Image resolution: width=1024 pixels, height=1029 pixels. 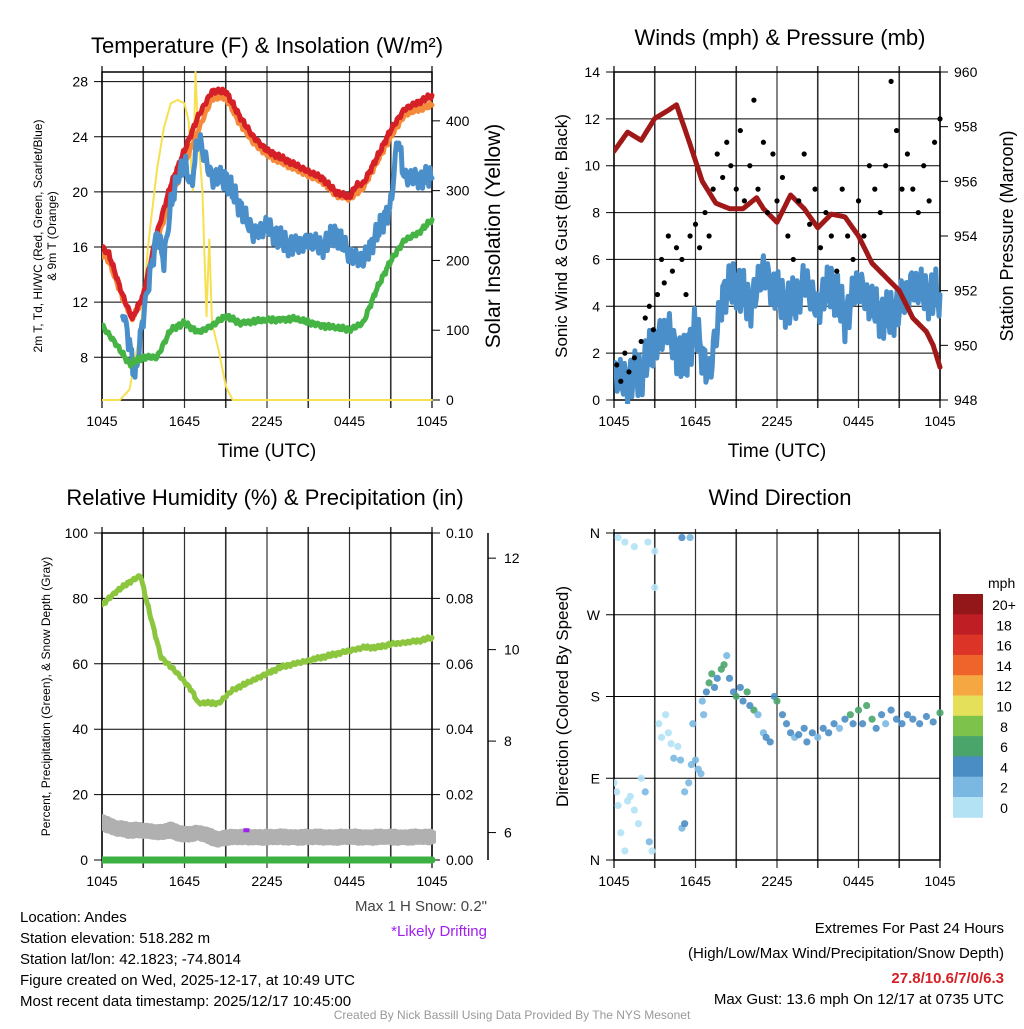 I want to click on right-tick-label: 960, so click(x=966, y=72).